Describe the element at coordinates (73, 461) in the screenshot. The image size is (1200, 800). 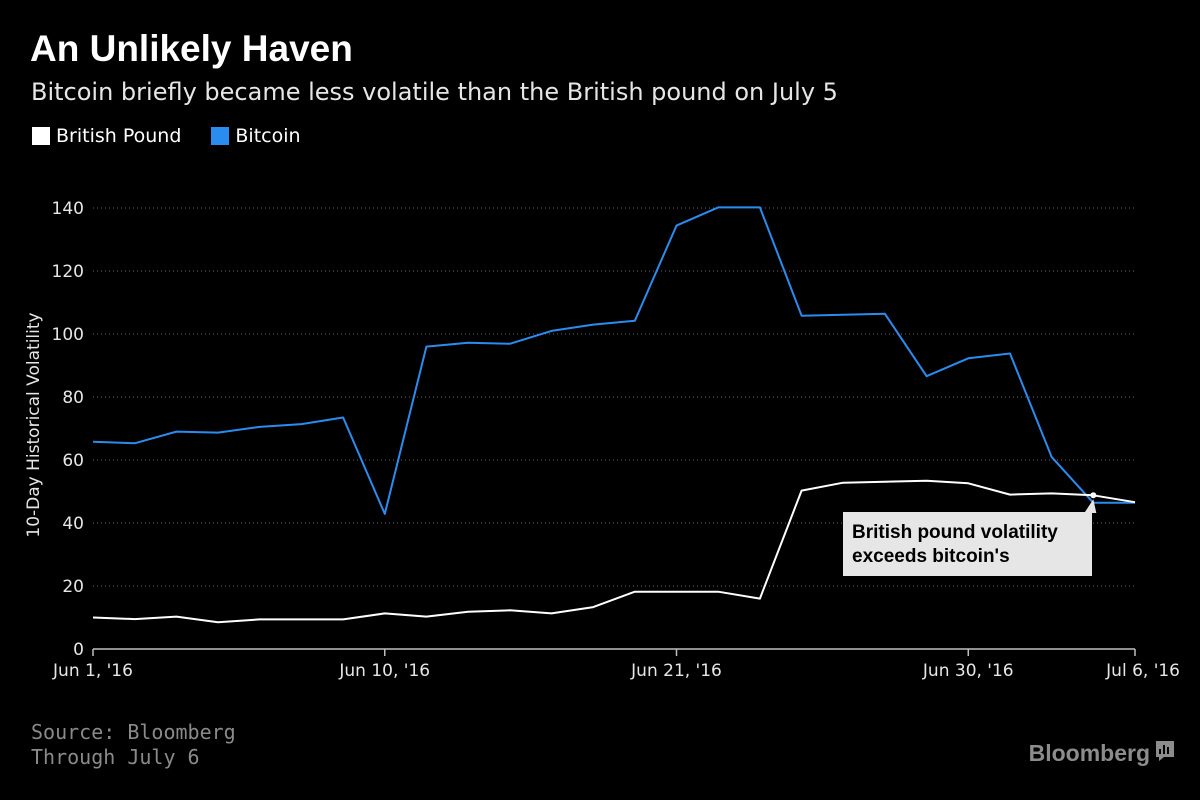
I see `y-tick-label: 60` at that location.